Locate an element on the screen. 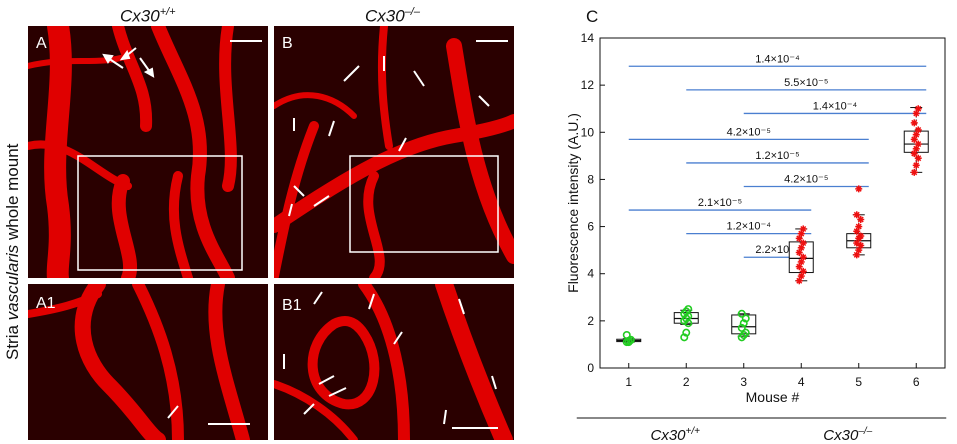 Image resolution: width=957 pixels, height=444 pixels. side-label-italic: vascularis is located at coordinates (12, 282).